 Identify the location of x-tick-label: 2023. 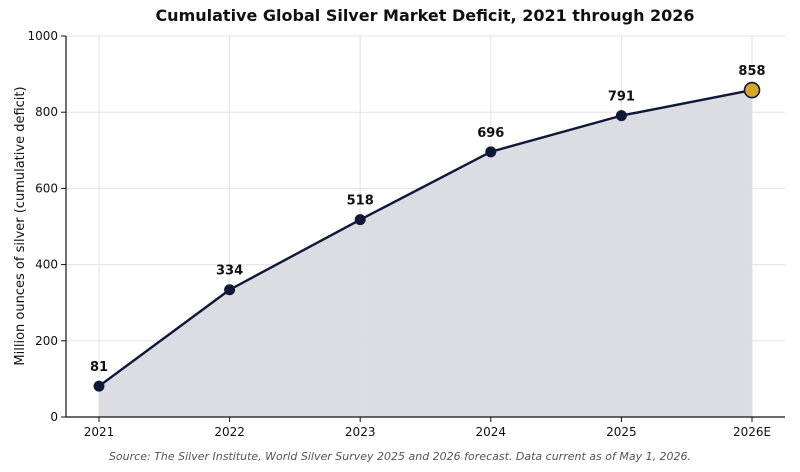
(360, 432).